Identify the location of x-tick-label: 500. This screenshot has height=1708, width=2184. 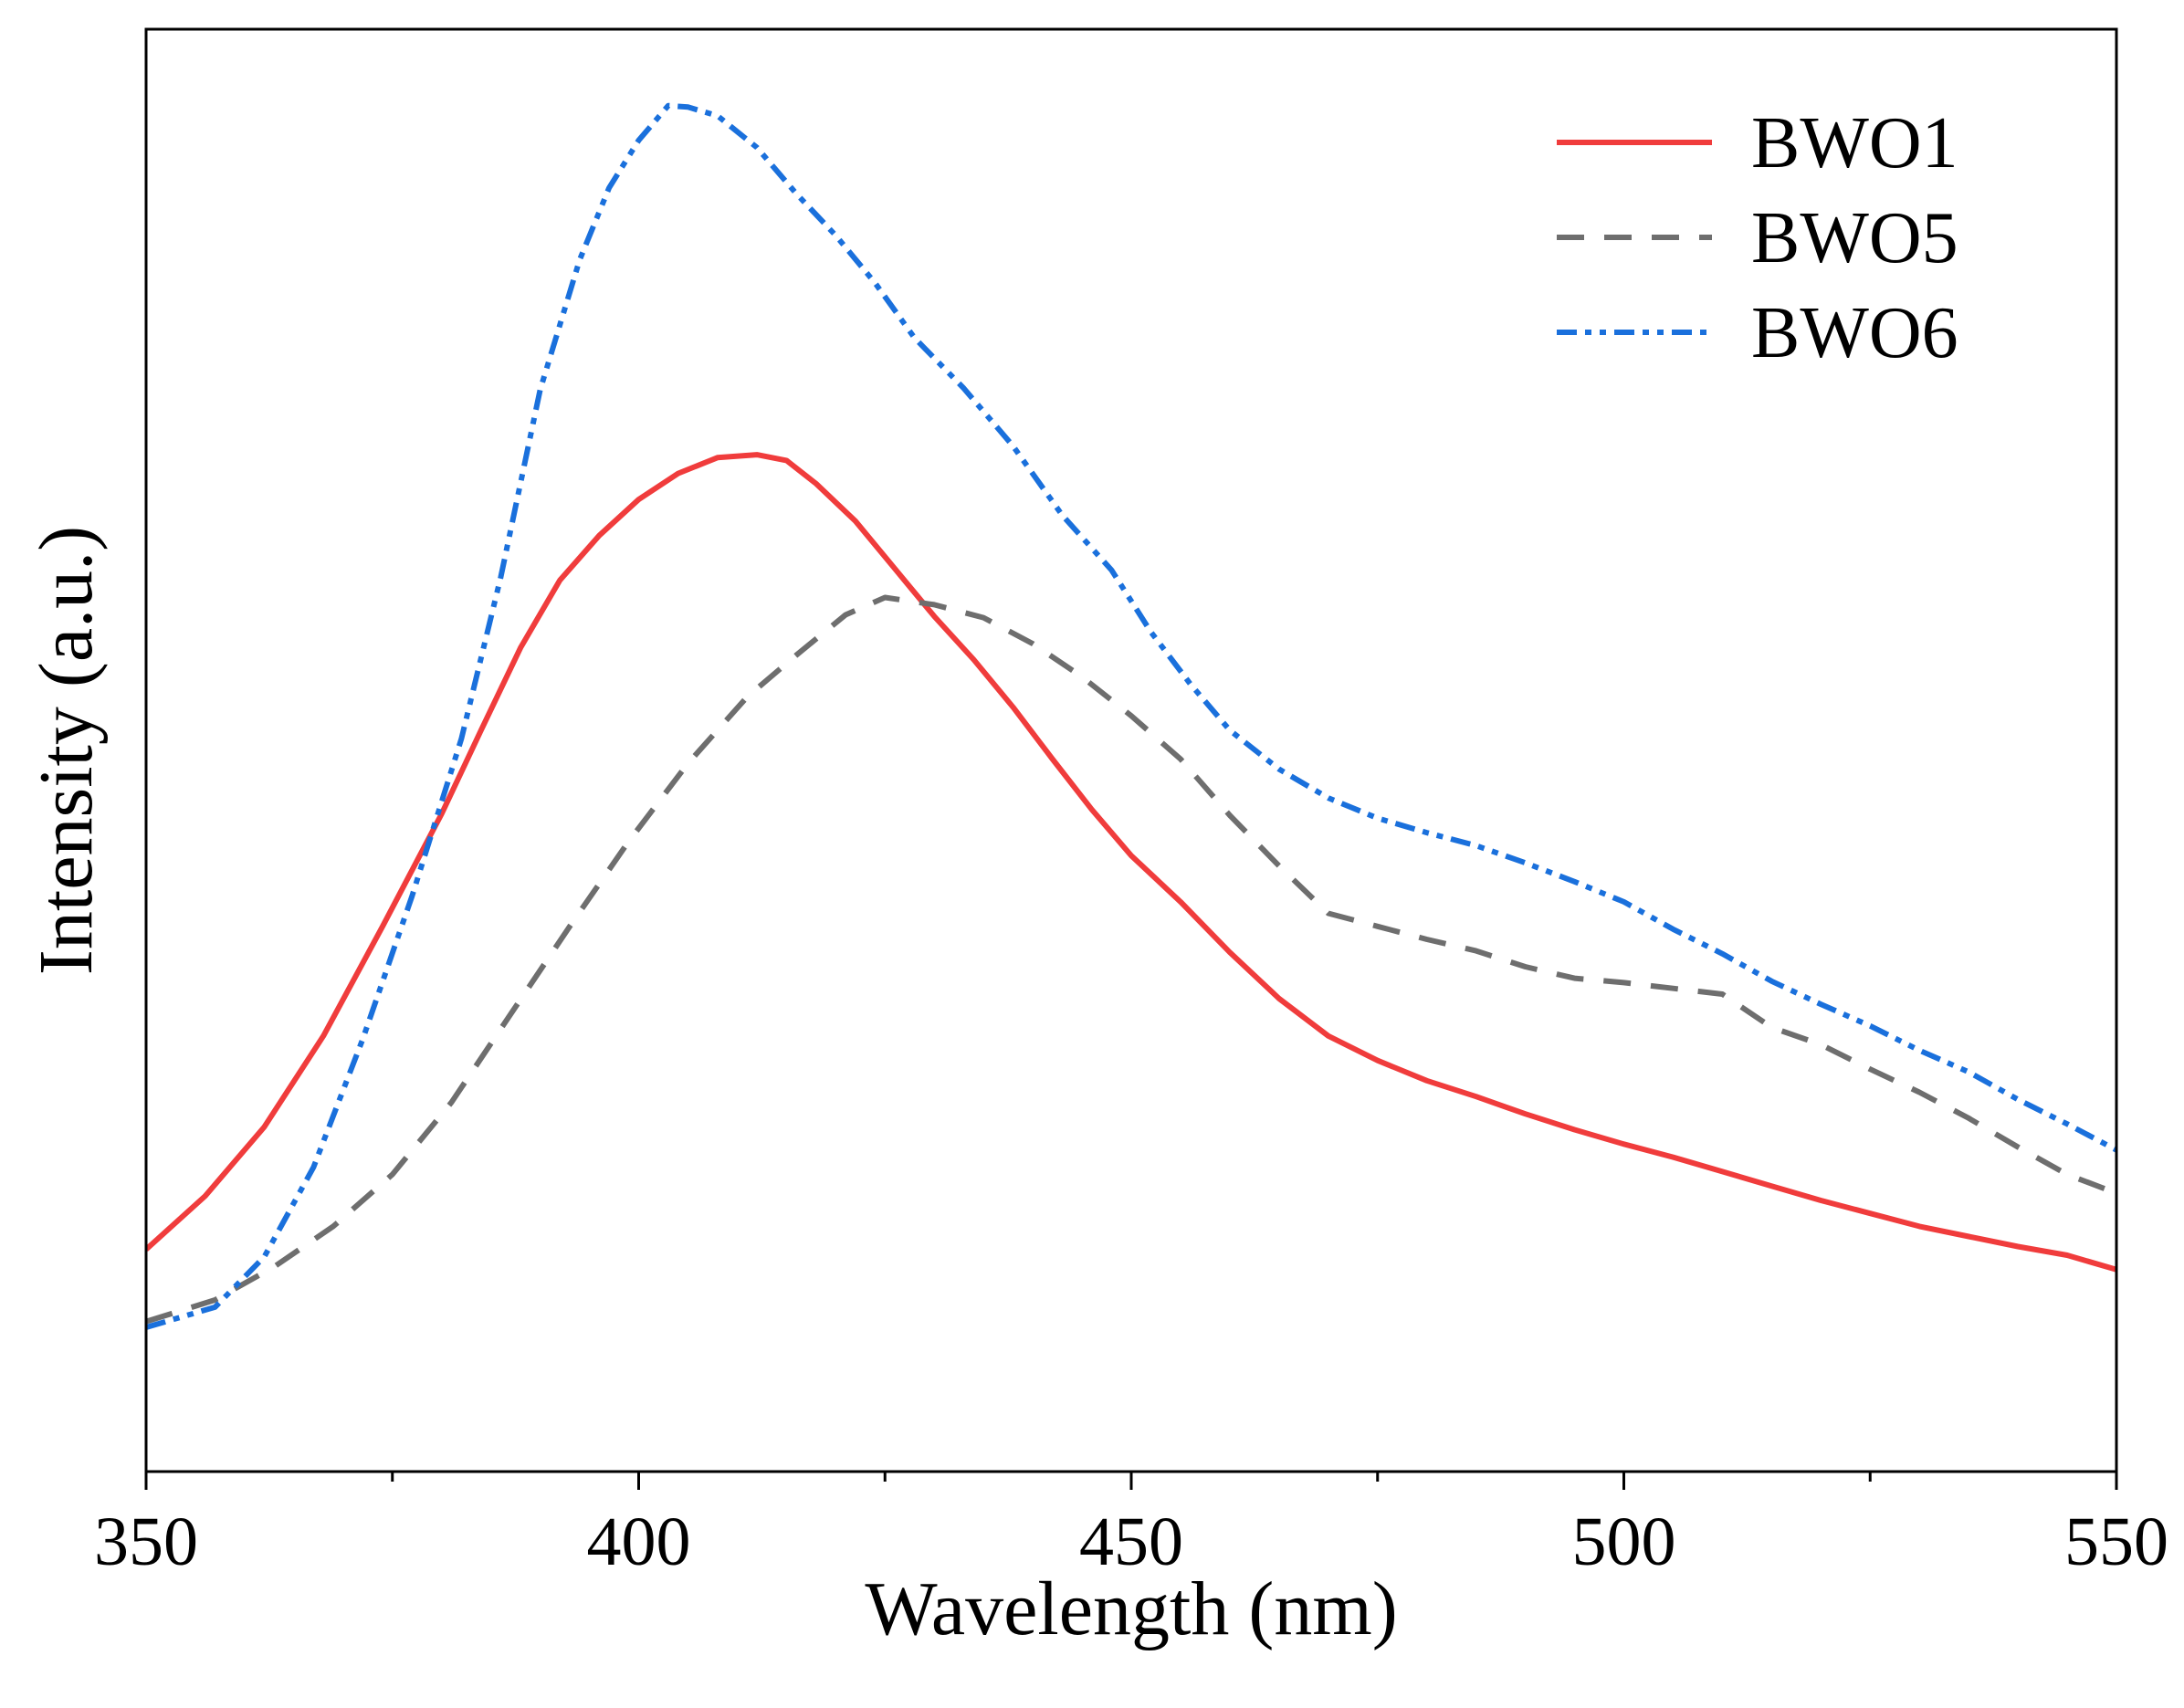
(1624, 1542).